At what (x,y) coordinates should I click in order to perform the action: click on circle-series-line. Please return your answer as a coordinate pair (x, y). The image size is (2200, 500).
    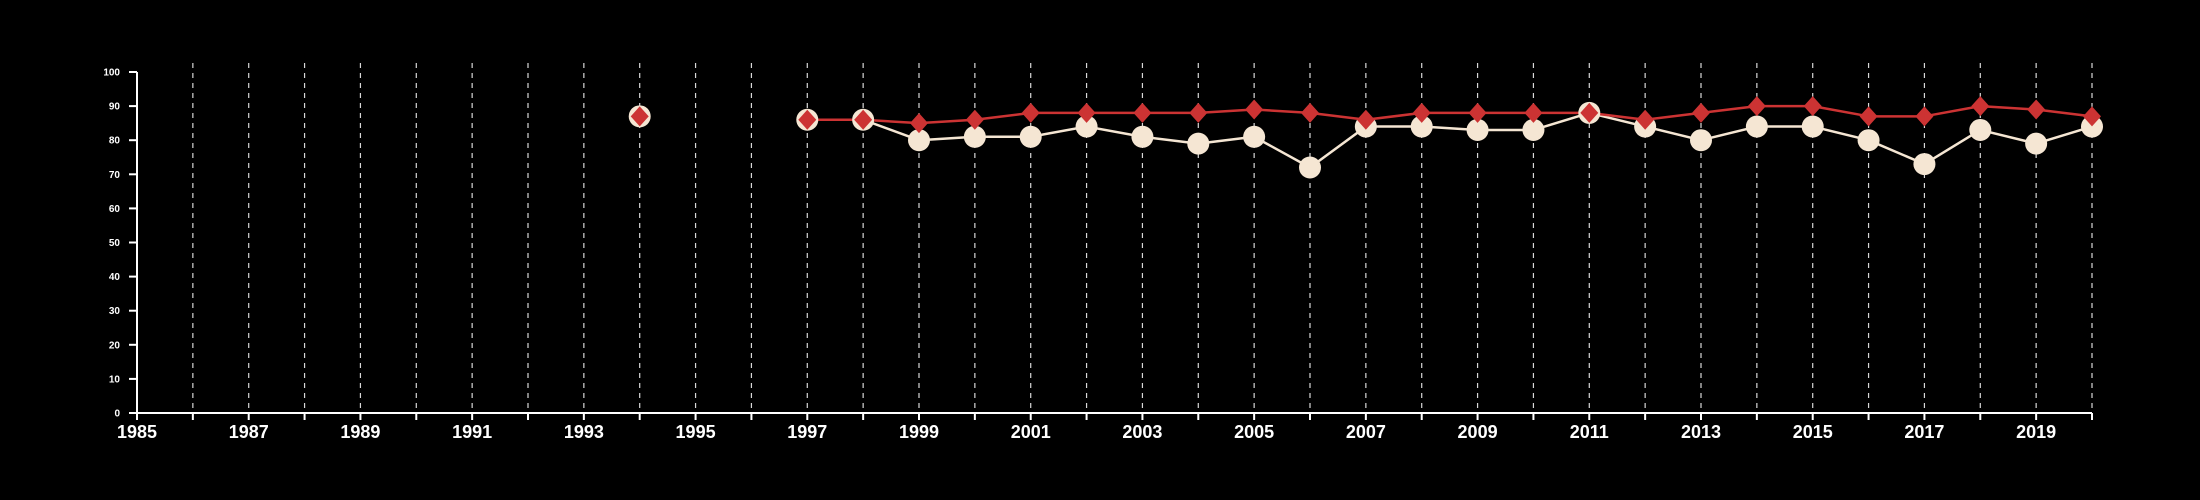
    Looking at the image, I should click on (1450, 140).